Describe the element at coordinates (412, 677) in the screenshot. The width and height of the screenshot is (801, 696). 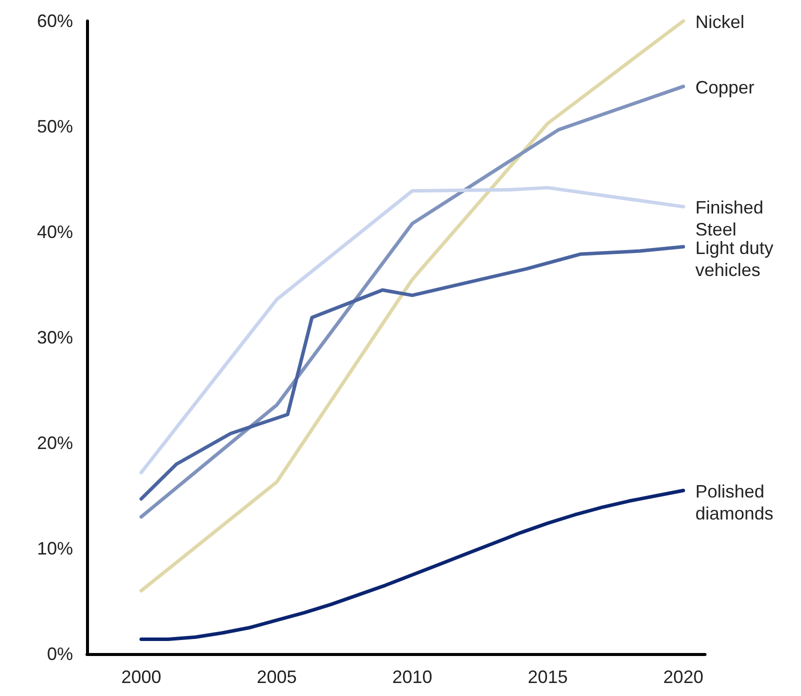
I see `x-tick-label: 2010` at that location.